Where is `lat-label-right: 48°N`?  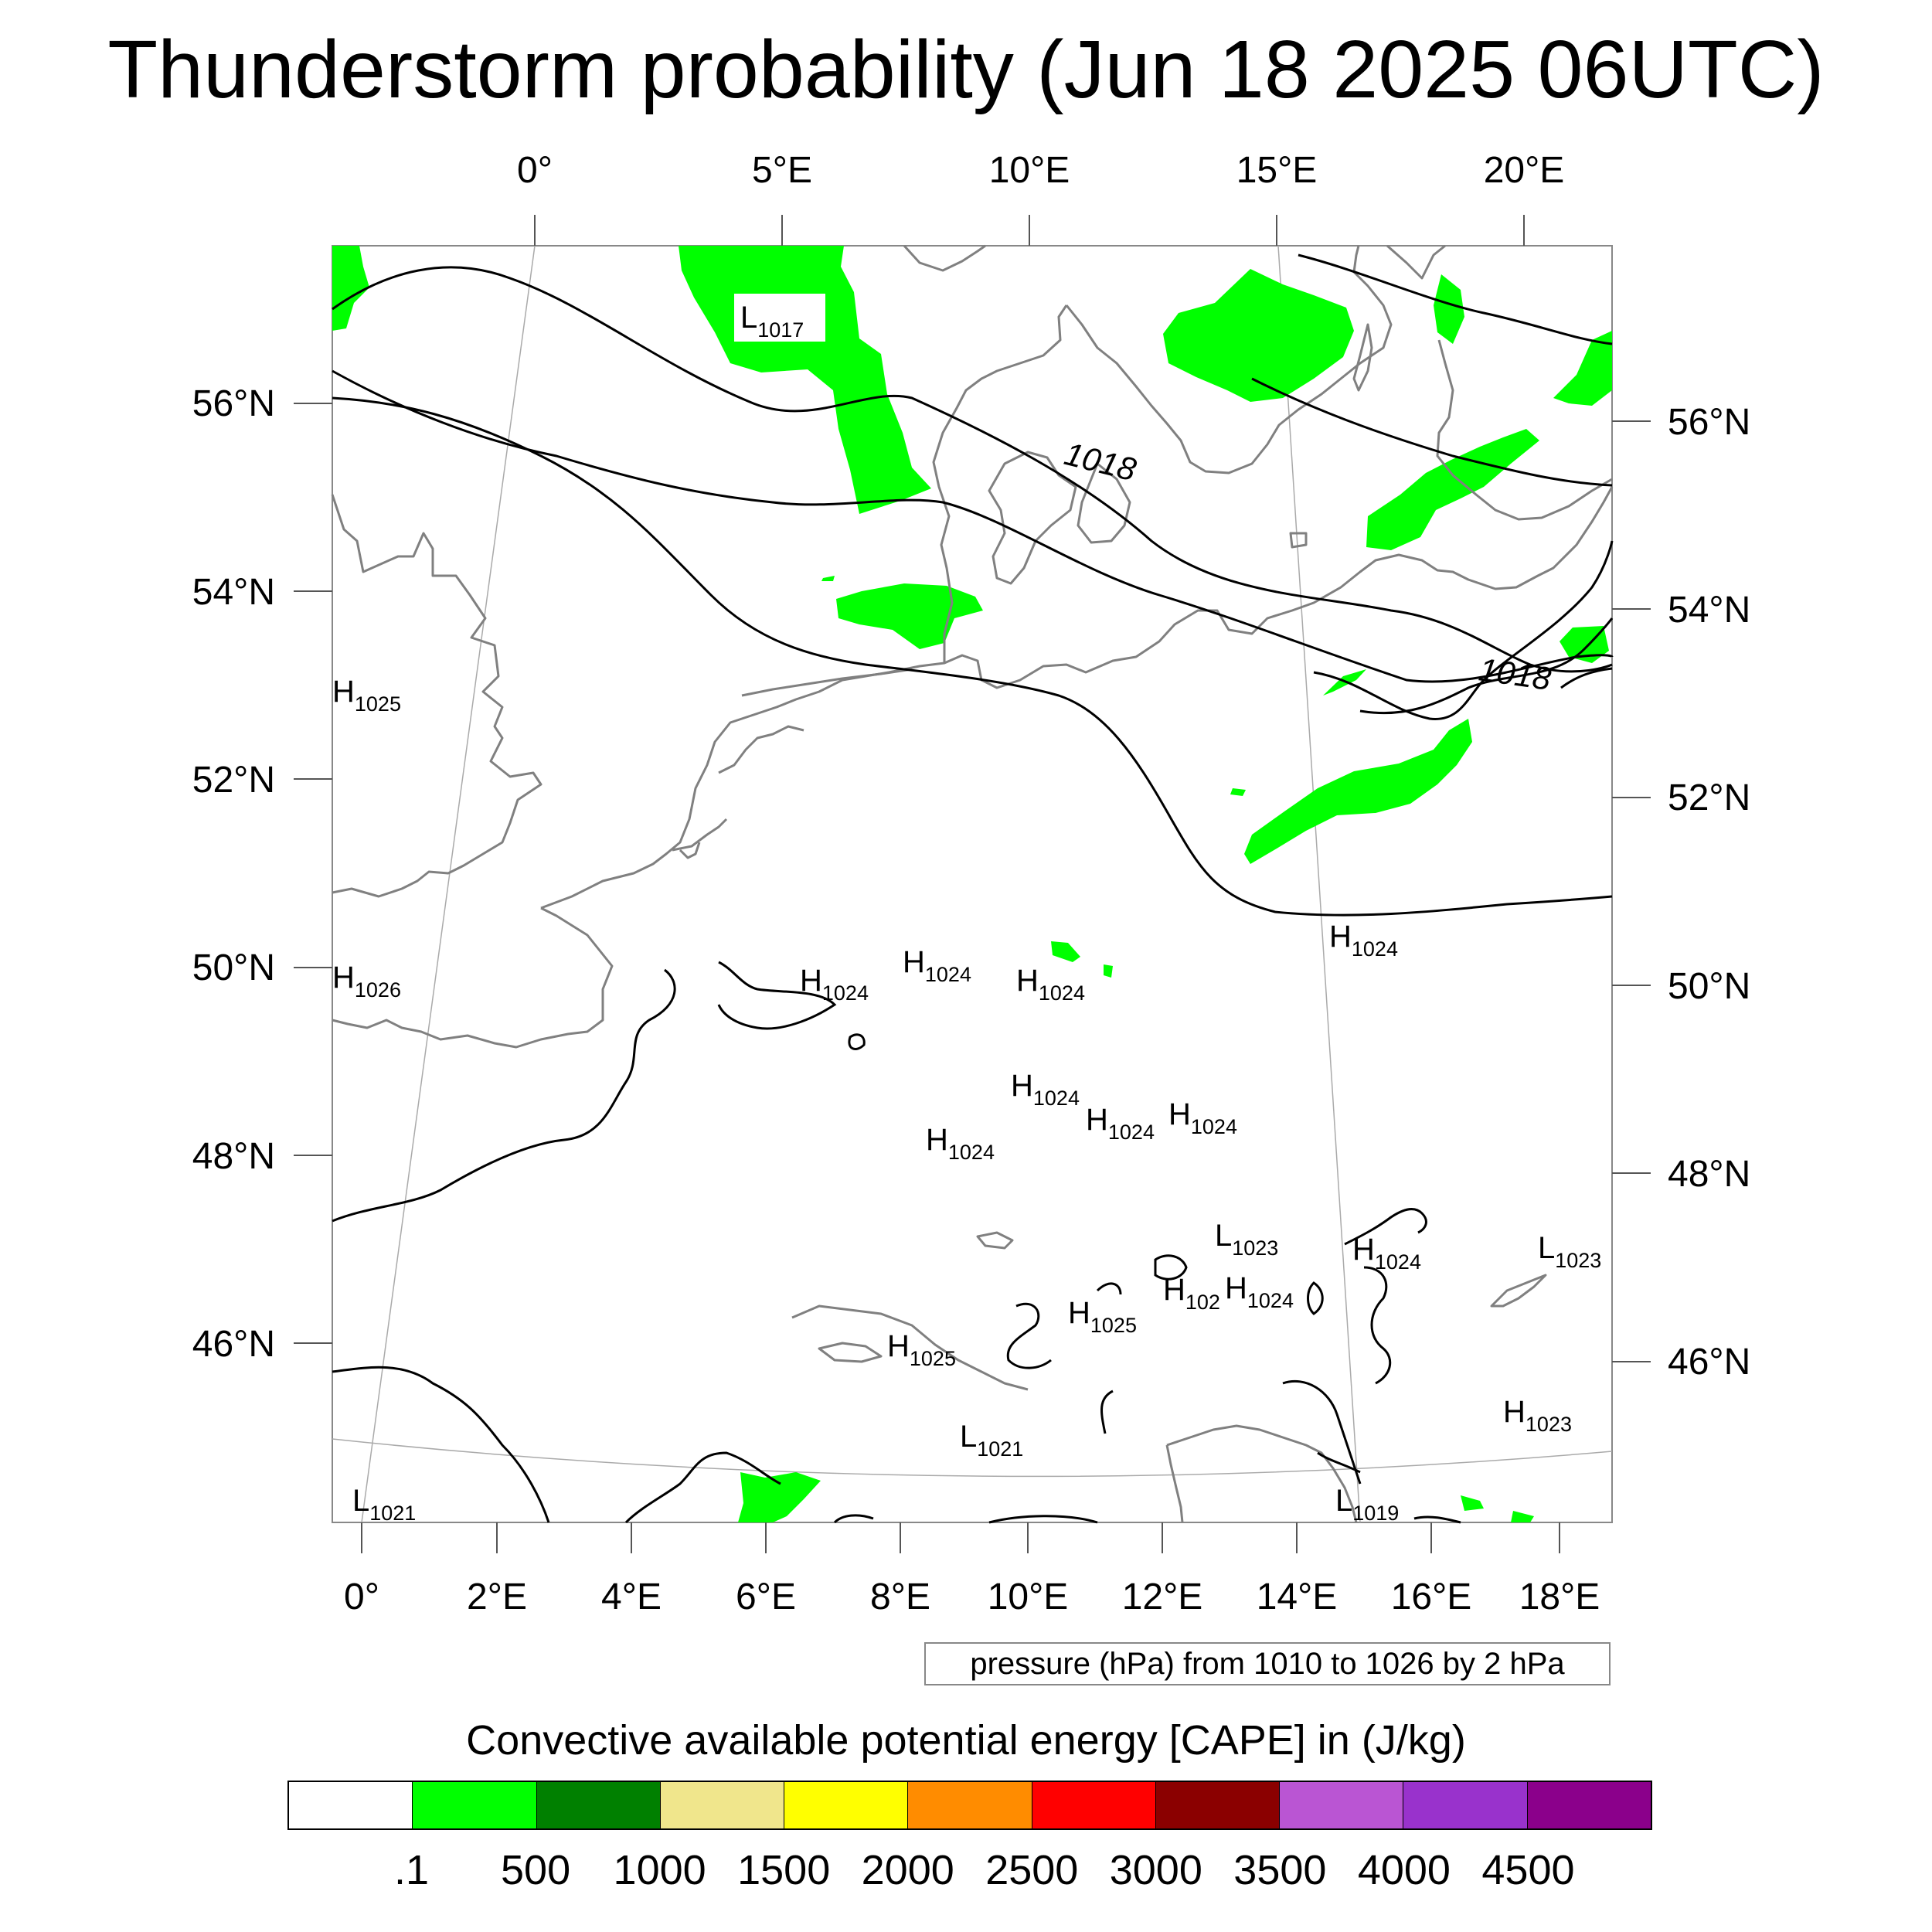
lat-label-right: 48°N is located at coordinates (1709, 1175).